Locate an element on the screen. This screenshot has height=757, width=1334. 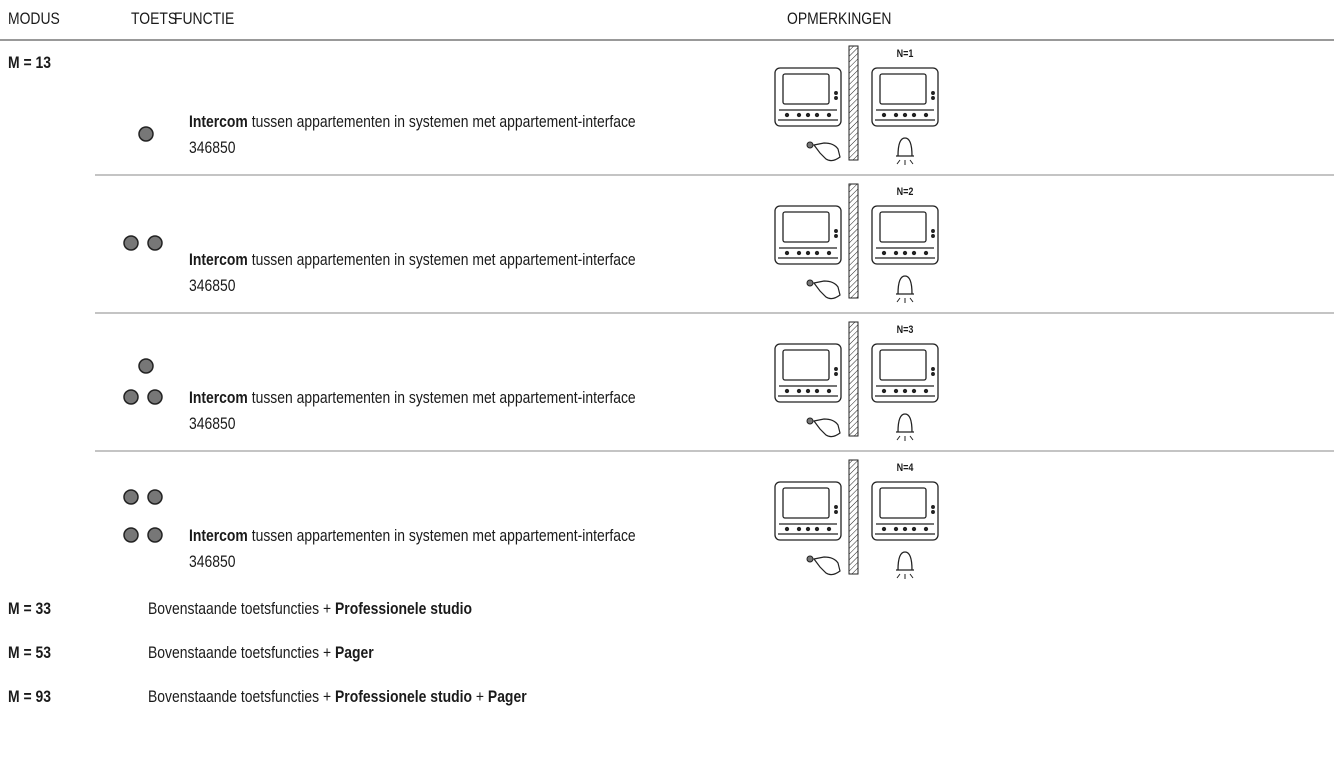
intercom-number-part: N=2 is located at coordinates (905, 192).